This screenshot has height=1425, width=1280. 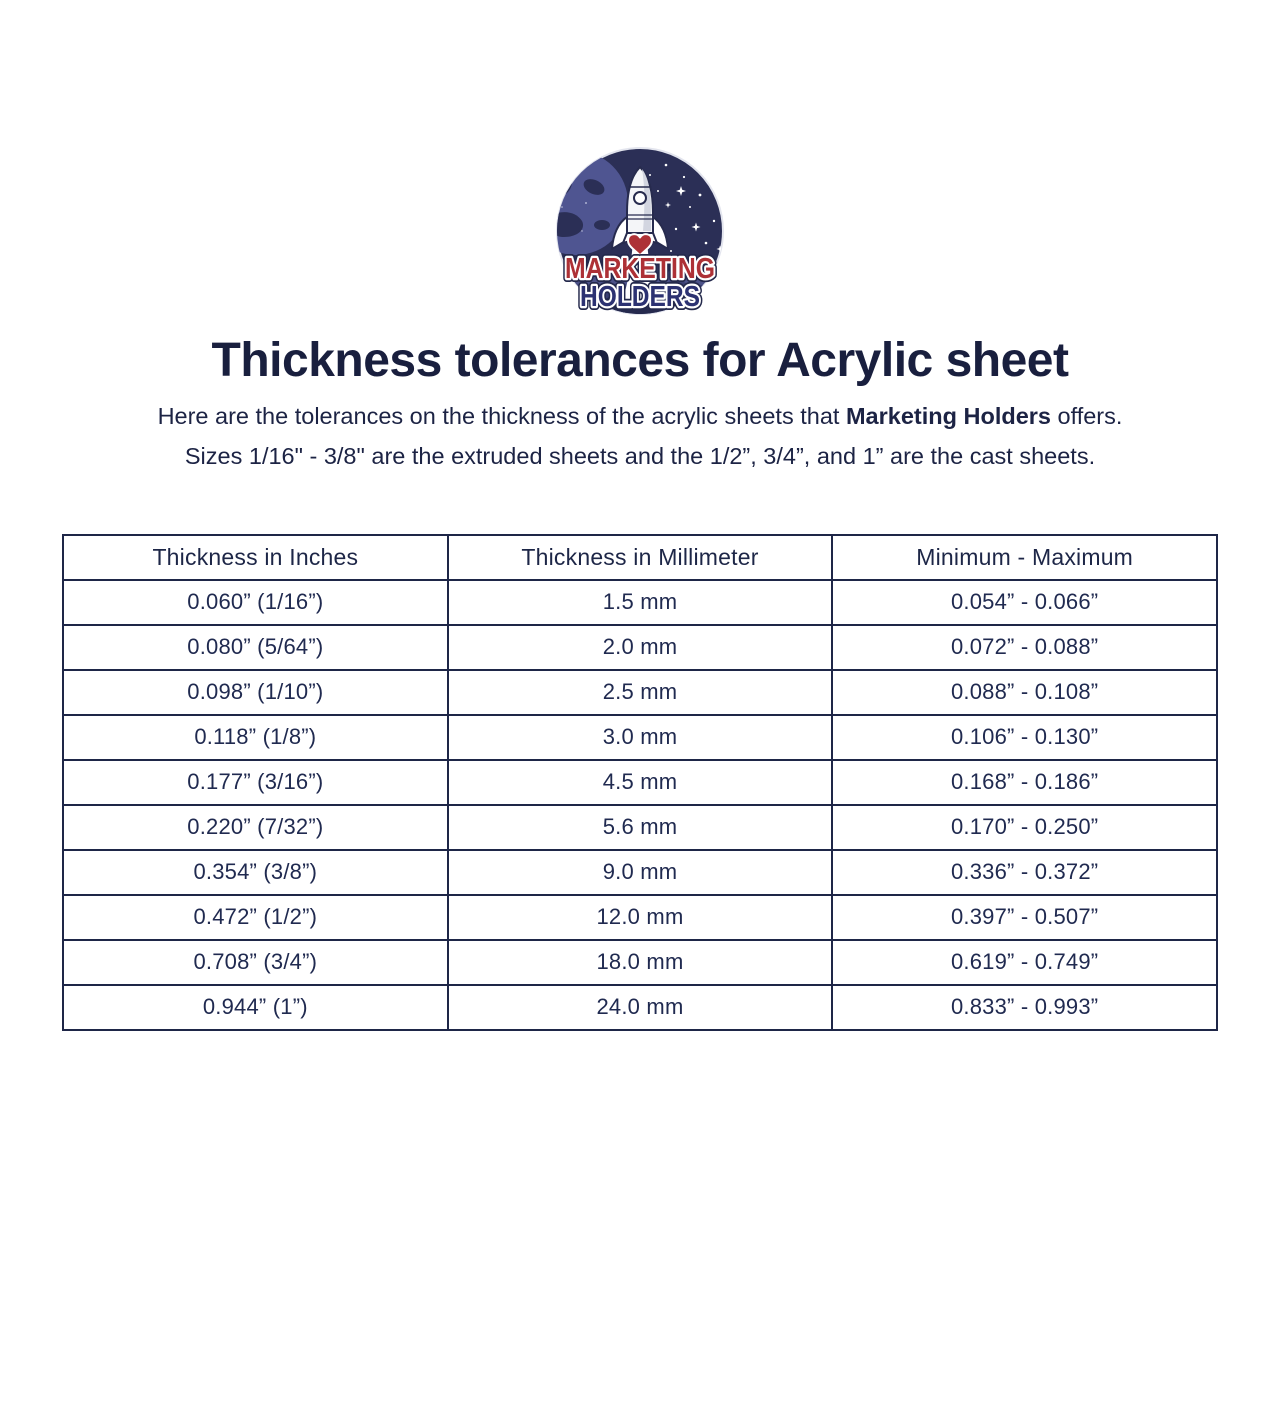 What do you see at coordinates (255, 557) in the screenshot?
I see `table-header-cell: Thickness in Inches` at bounding box center [255, 557].